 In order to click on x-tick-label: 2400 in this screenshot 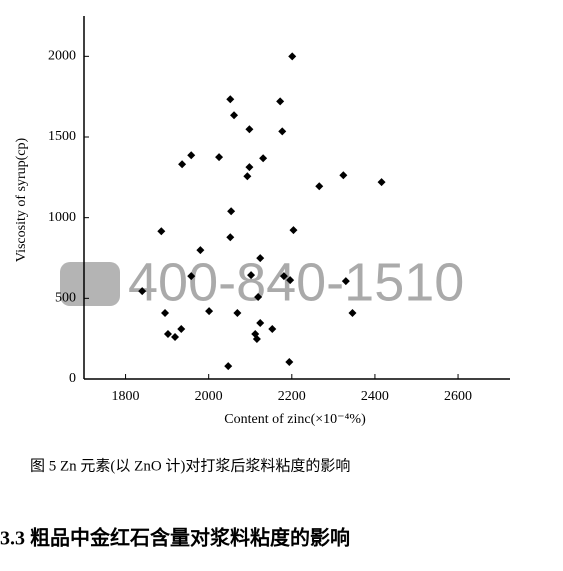, I will do `click(375, 396)`.